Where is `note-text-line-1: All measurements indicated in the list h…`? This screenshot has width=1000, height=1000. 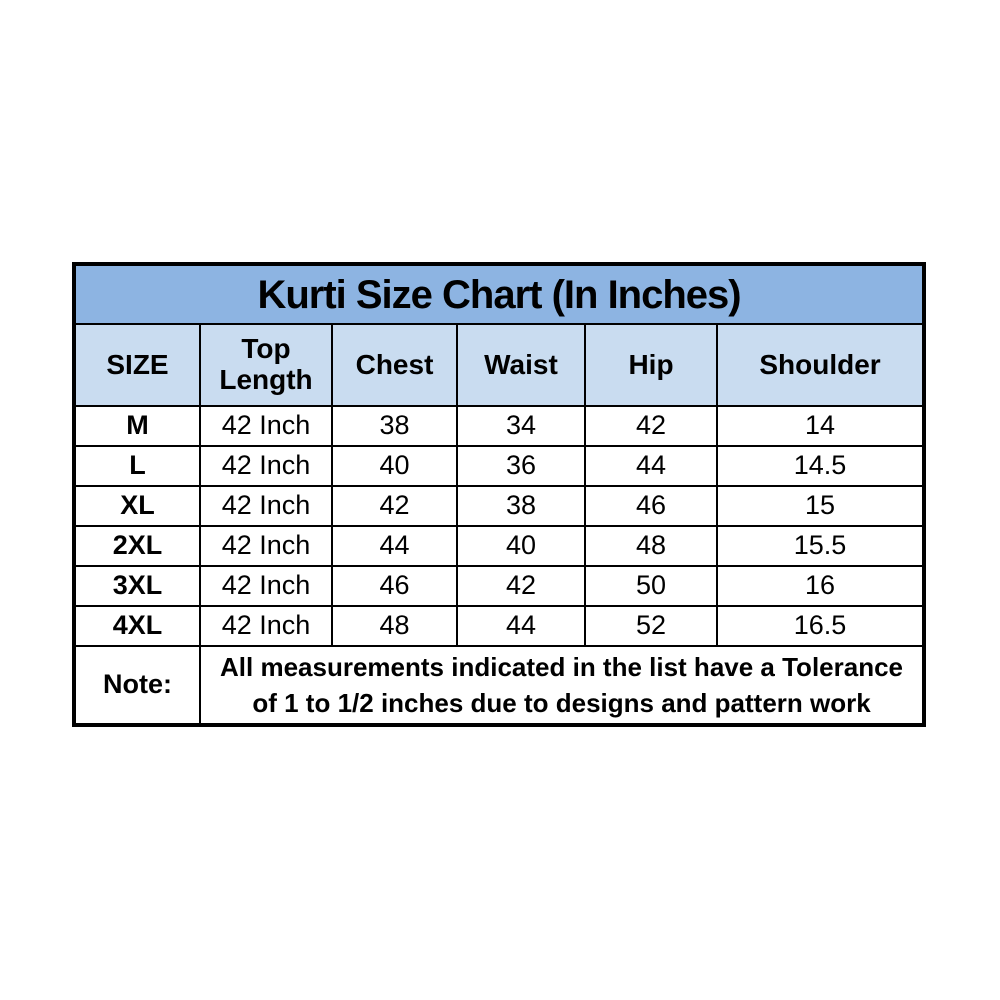 note-text-line-1: All measurements indicated in the list h… is located at coordinates (562, 666).